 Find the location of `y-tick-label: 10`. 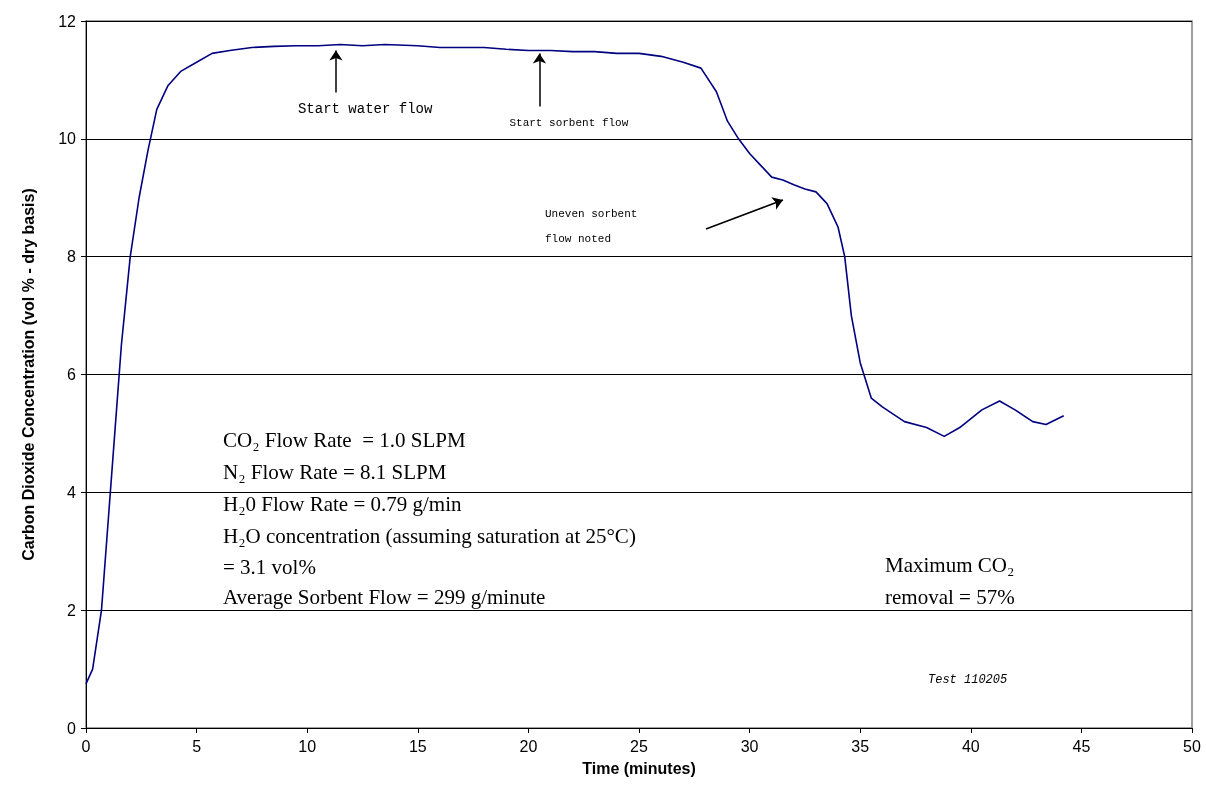

y-tick-label: 10 is located at coordinates (67, 139).